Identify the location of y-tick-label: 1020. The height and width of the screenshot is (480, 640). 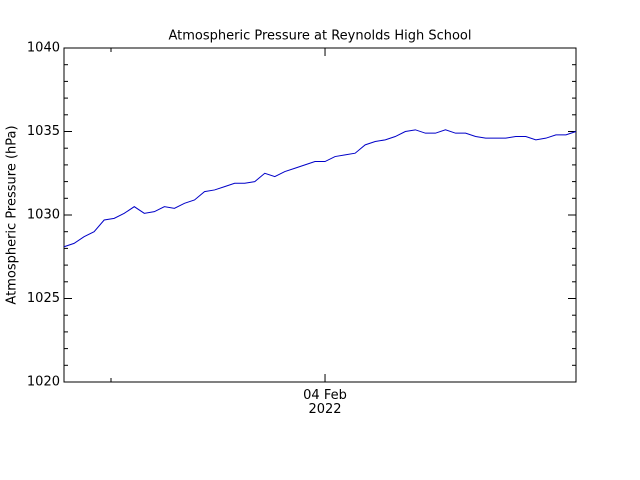
(43, 382).